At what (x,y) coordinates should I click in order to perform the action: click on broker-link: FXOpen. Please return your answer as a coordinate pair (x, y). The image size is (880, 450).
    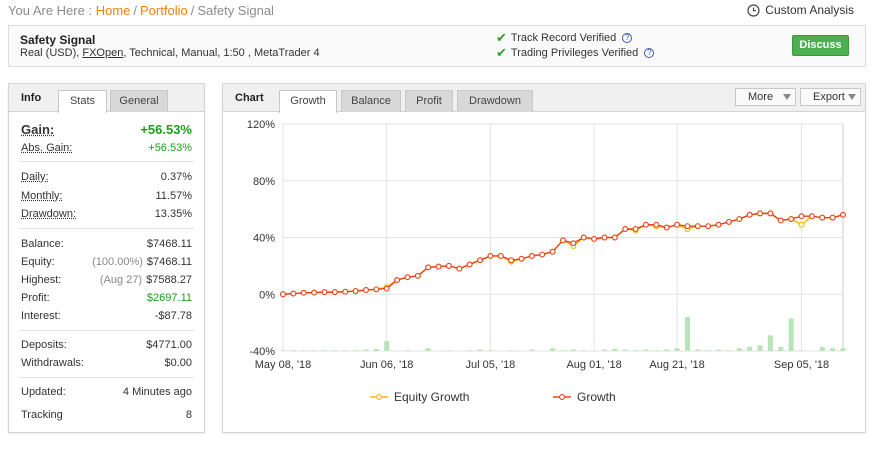
    Looking at the image, I should click on (103, 53).